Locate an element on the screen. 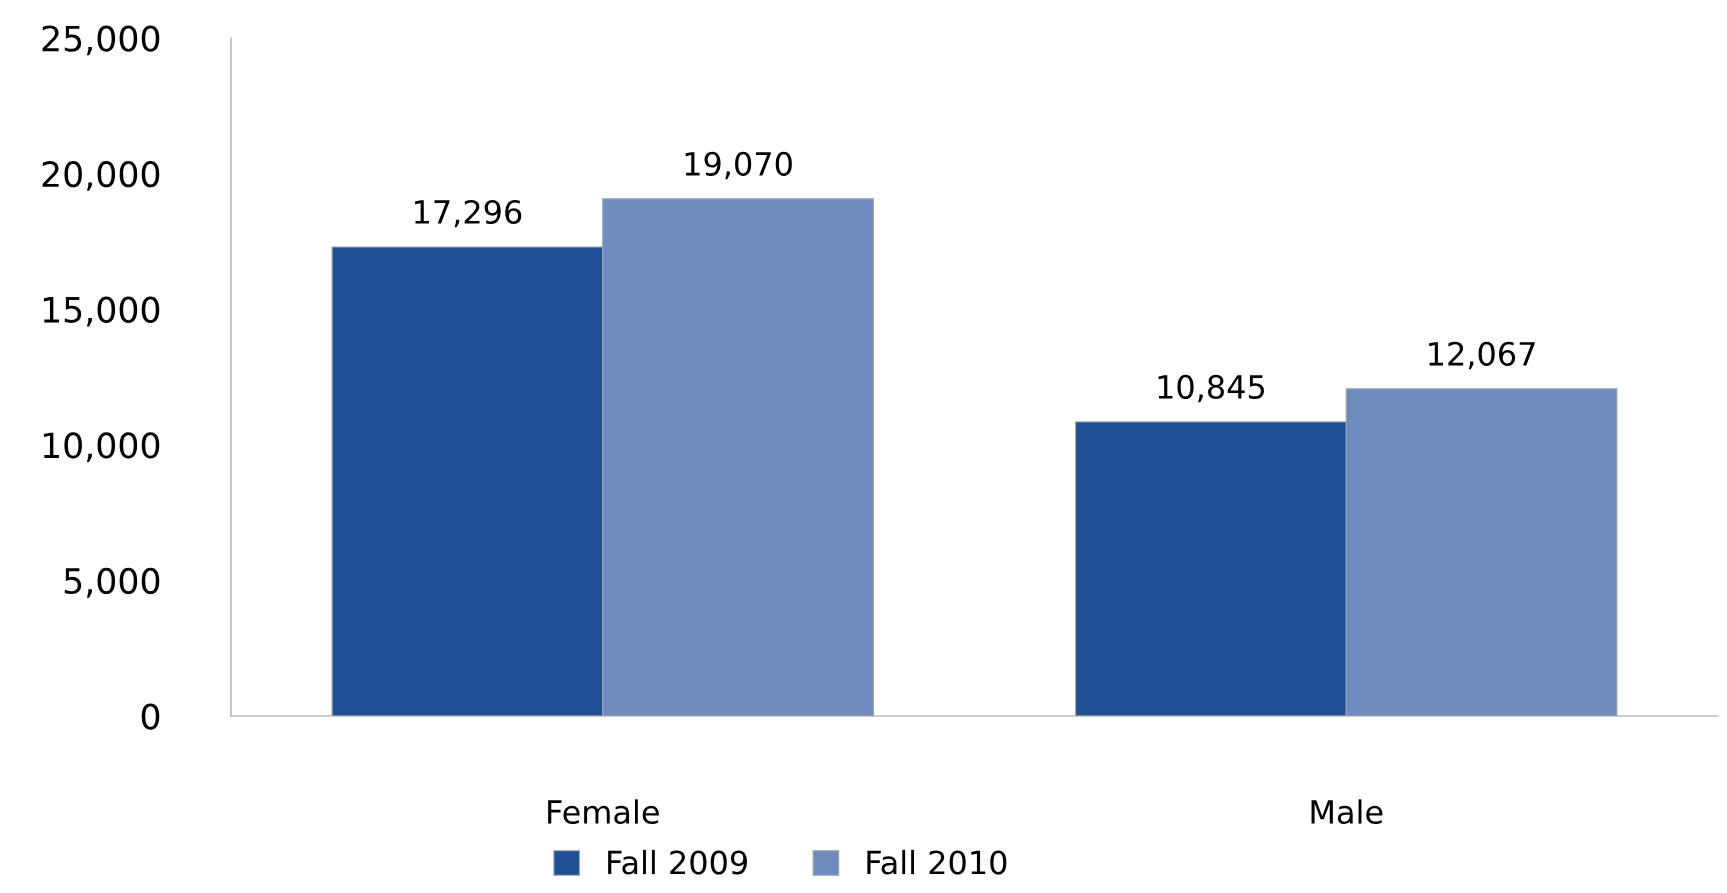 Image resolution: width=1727 pixels, height=893 pixels. y-tick-label: 0 is located at coordinates (150, 716).